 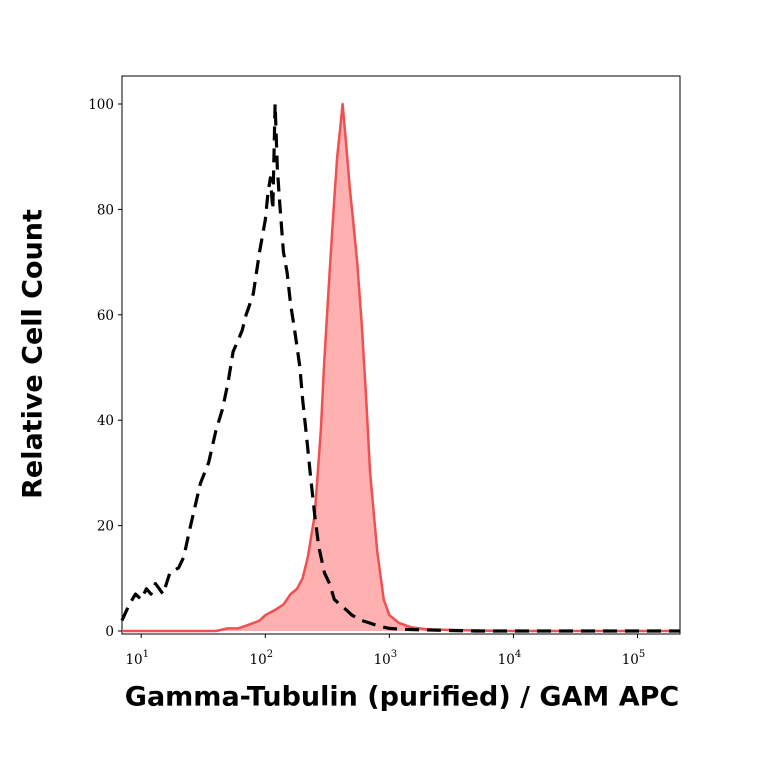 I want to click on y-tick-label: 40, so click(x=105, y=421).